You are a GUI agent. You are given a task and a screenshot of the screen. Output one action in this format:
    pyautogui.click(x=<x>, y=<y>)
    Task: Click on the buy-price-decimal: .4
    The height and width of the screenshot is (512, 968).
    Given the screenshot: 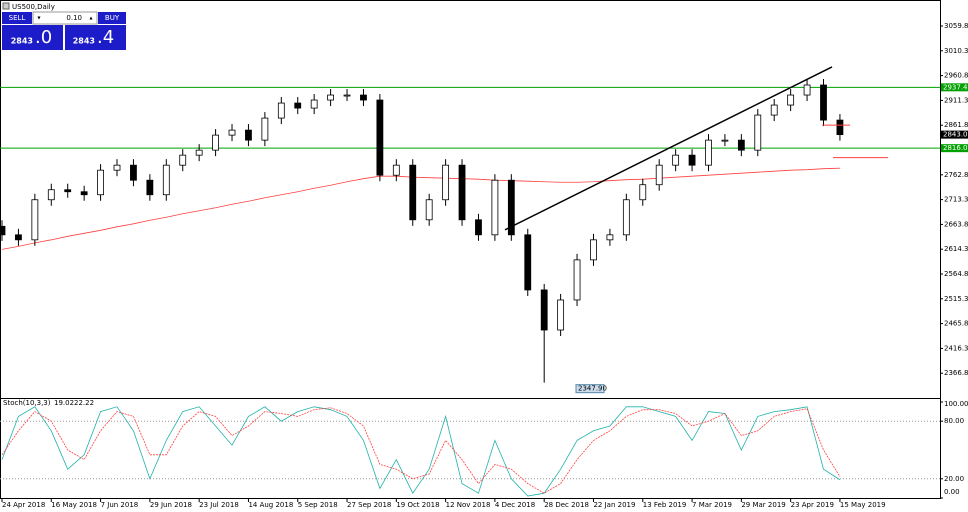 What is the action you would take?
    pyautogui.click(x=105, y=37)
    